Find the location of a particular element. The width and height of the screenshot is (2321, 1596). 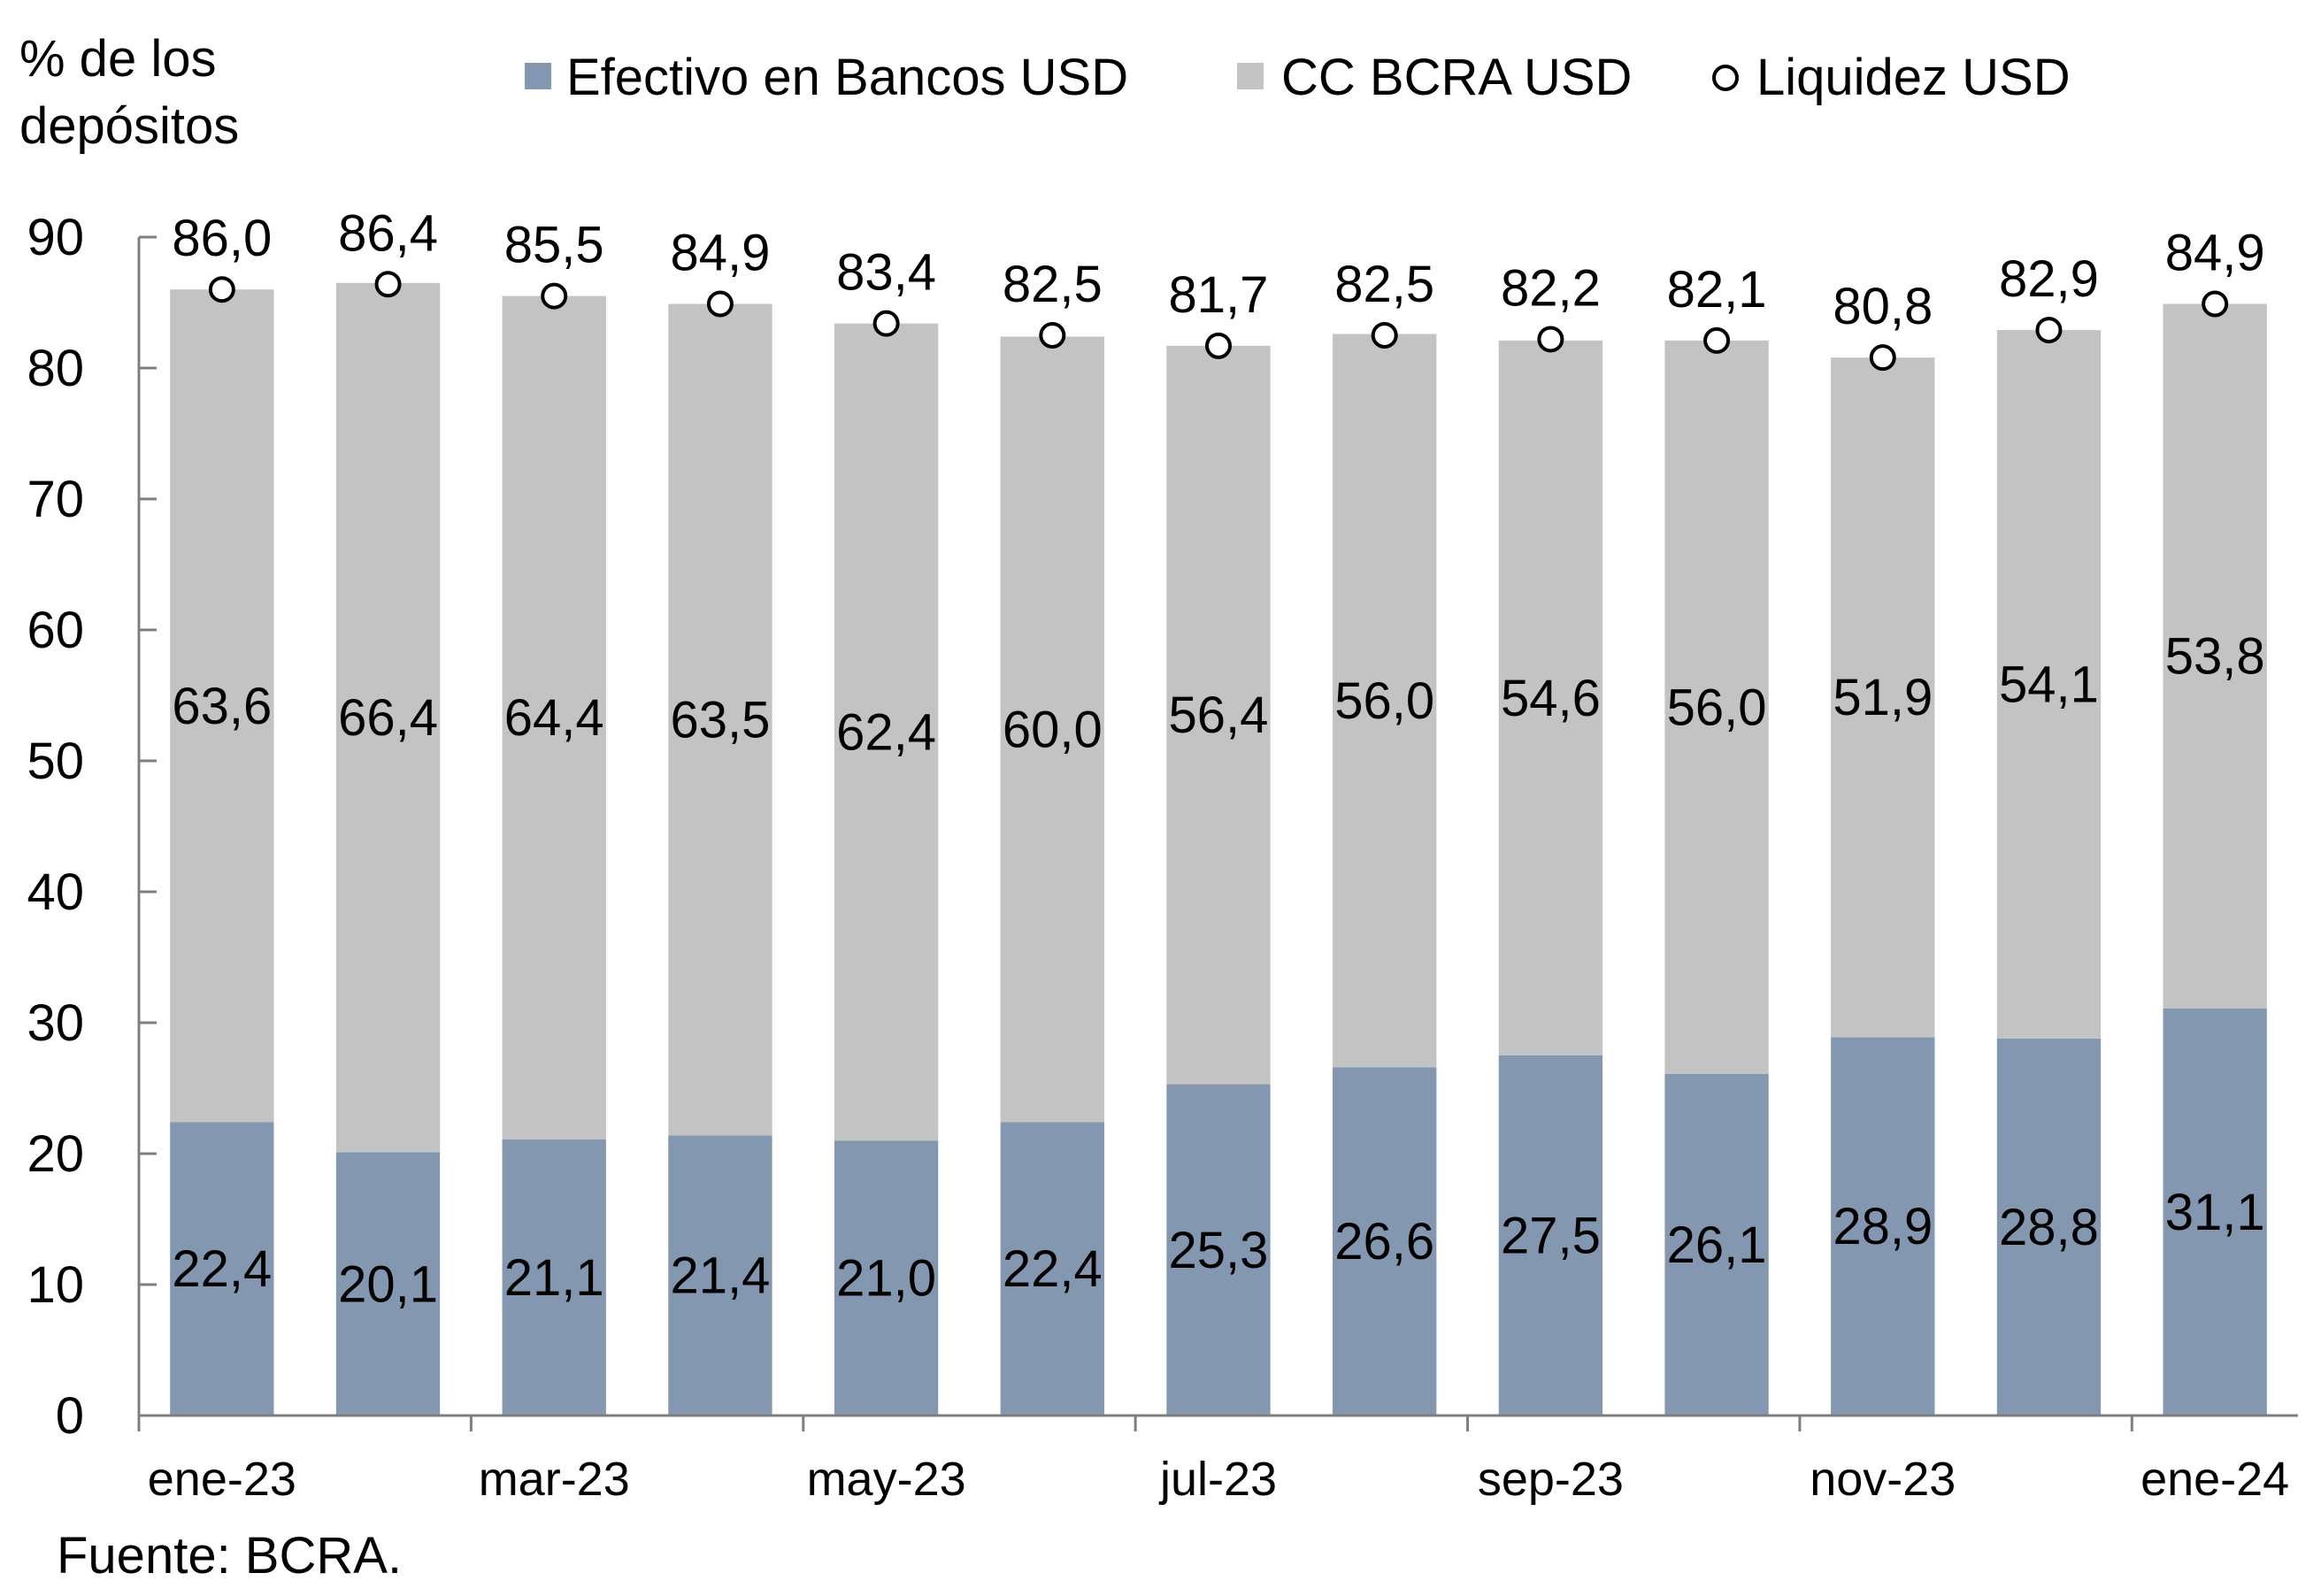

label-cc-bcra: 51,9 is located at coordinates (1883, 697).